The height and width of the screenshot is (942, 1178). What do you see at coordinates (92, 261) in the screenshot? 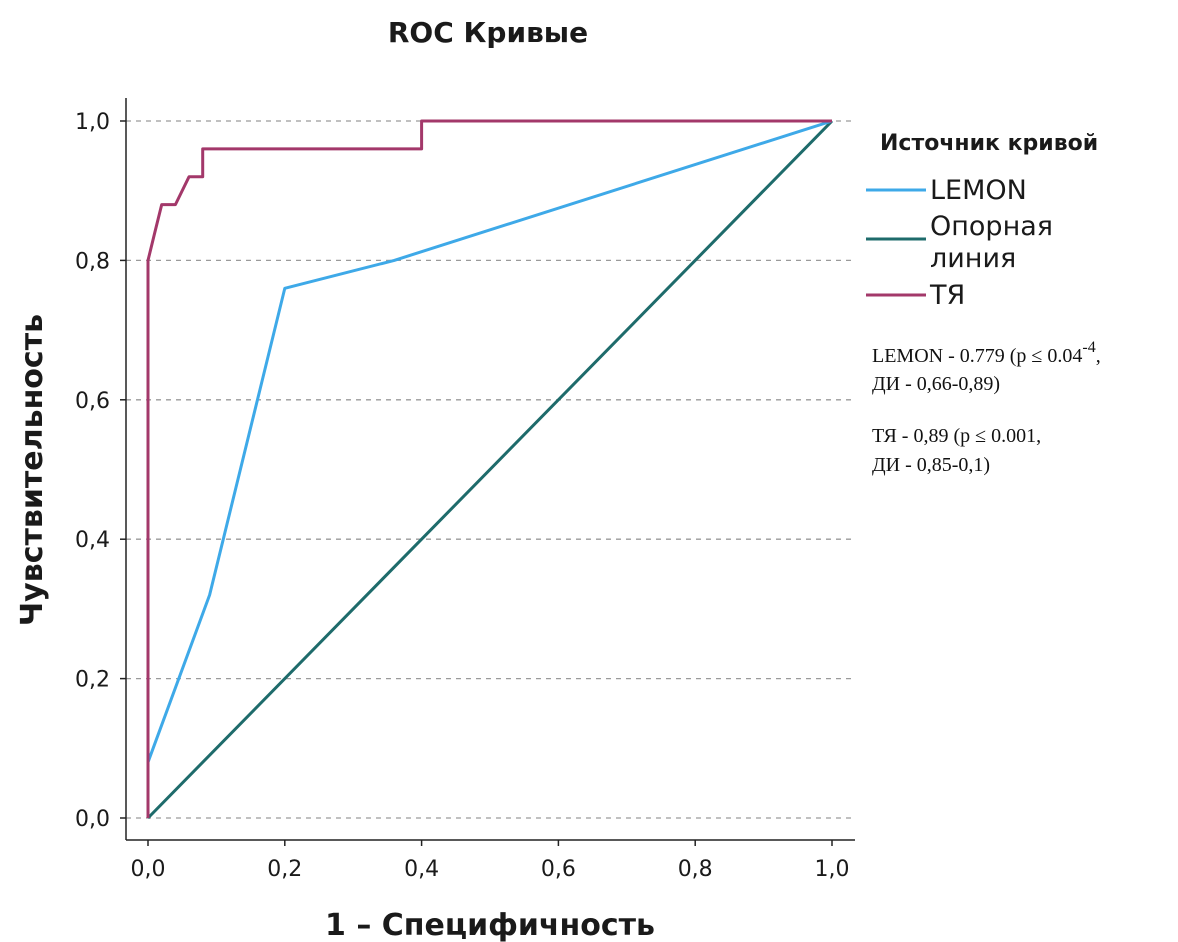
I see `y-tick-label: 0,8` at bounding box center [92, 261].